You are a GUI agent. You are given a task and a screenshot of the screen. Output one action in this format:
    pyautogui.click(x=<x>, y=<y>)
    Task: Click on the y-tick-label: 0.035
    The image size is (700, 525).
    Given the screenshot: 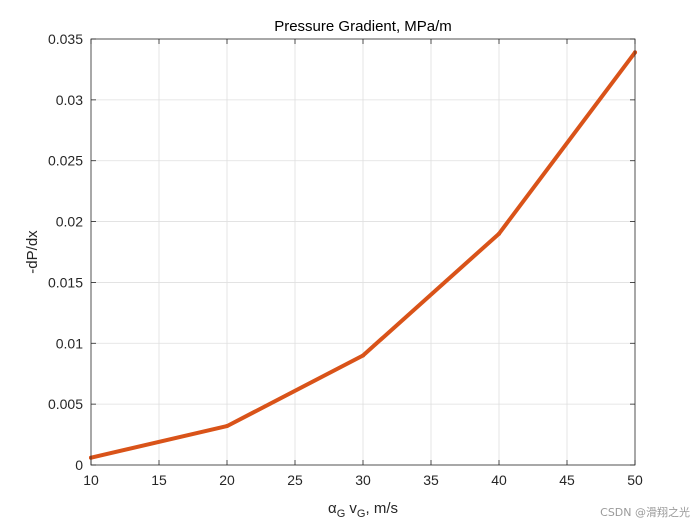 What is the action you would take?
    pyautogui.click(x=65, y=39)
    